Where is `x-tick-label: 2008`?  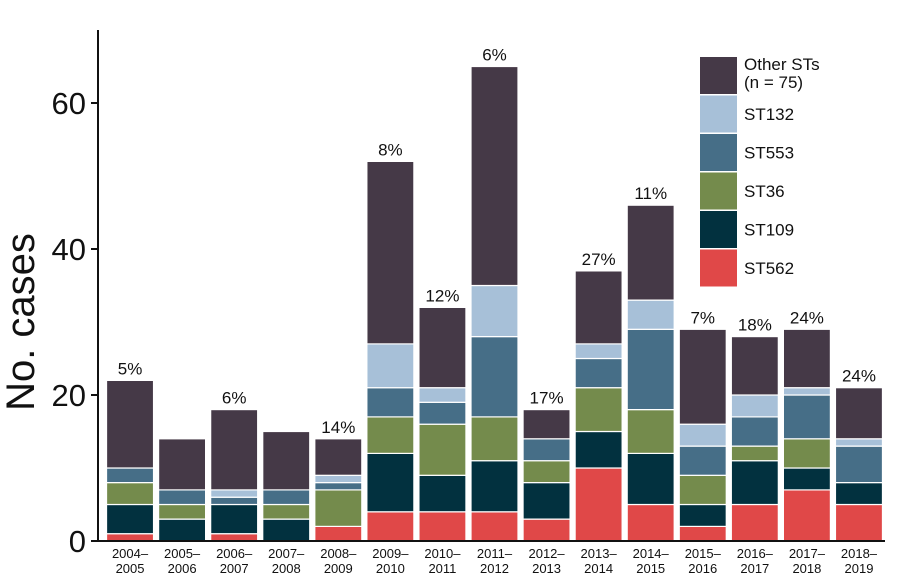
x-tick-label: 2008 is located at coordinates (286, 568).